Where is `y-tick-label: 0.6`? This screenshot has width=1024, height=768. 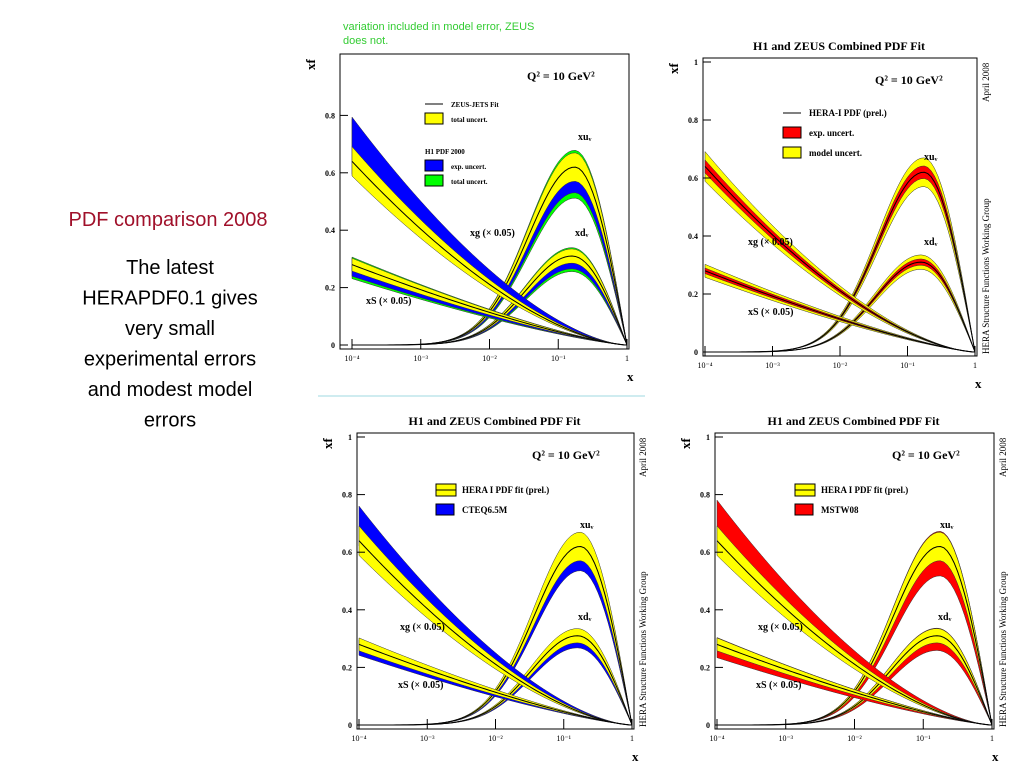
y-tick-label: 0.6 is located at coordinates (330, 173).